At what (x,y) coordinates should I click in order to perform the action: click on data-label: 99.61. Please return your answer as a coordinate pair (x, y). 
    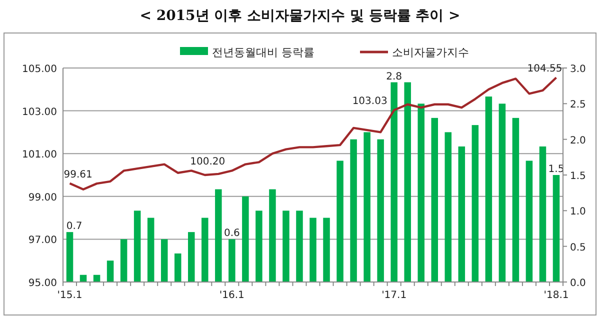
    Looking at the image, I should click on (78, 174).